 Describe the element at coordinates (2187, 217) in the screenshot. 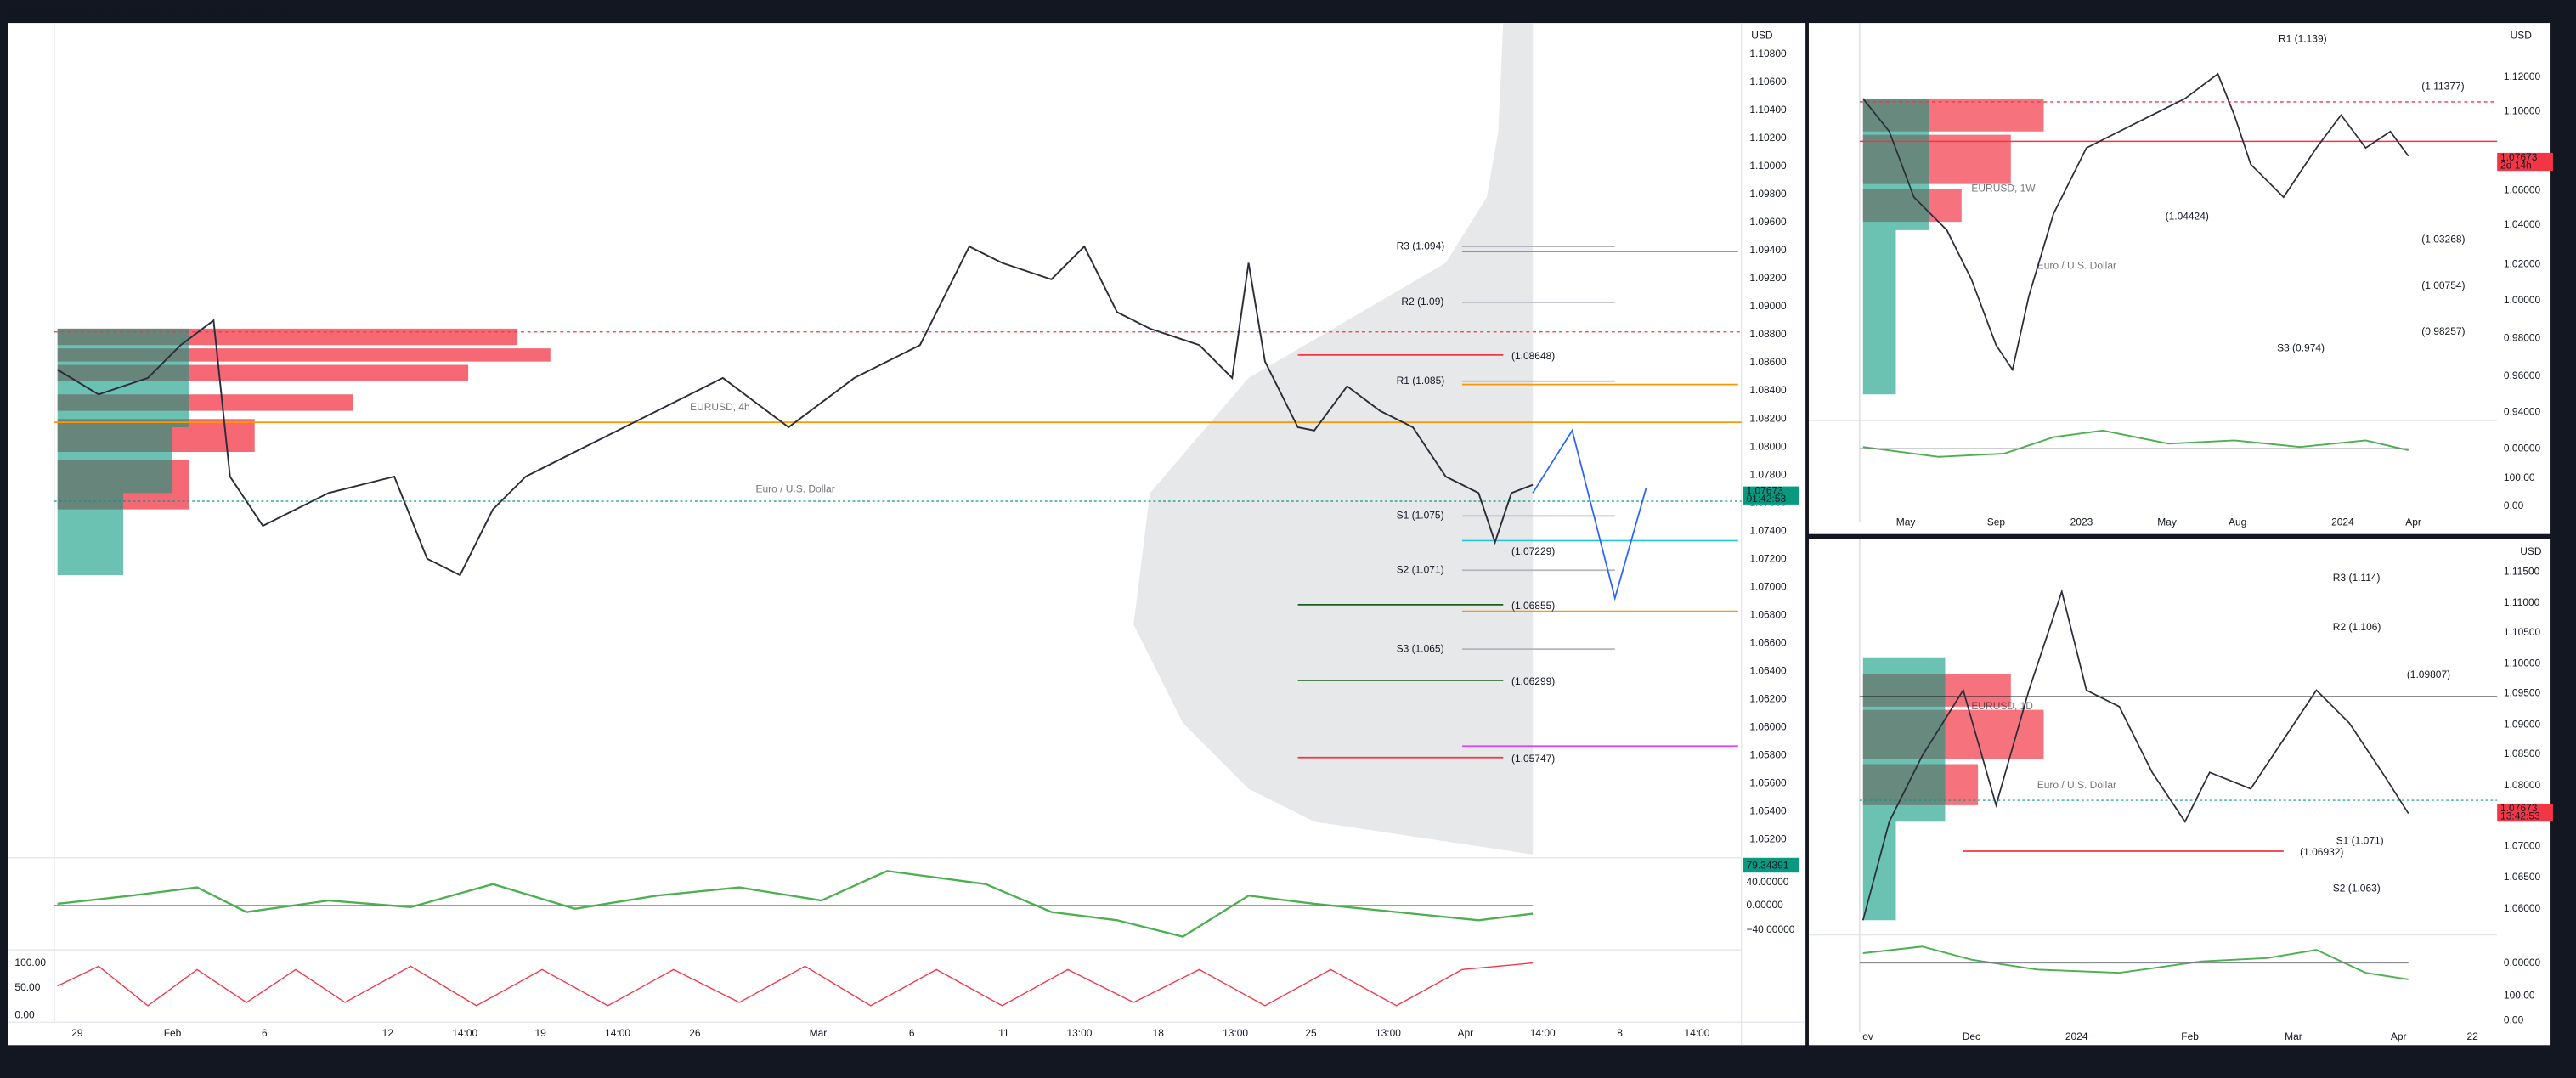

I see `level-label: (1.04424)` at that location.